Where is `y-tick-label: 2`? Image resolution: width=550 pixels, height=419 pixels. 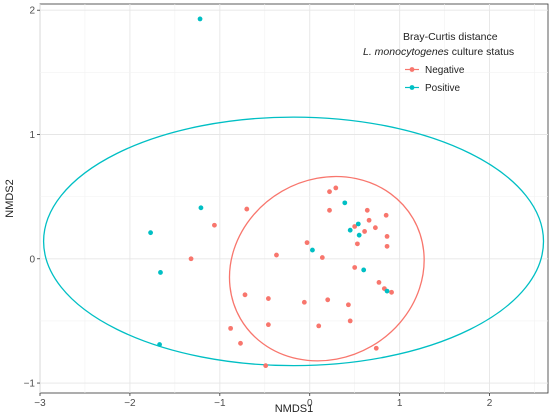
y-tick-label: 2 is located at coordinates (32, 11).